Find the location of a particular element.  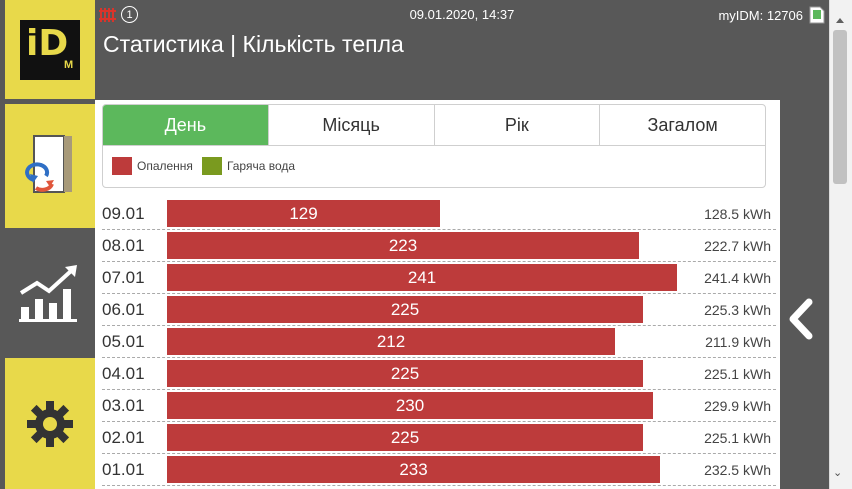

row-kwh: 211.9 kWh is located at coordinates (738, 342).